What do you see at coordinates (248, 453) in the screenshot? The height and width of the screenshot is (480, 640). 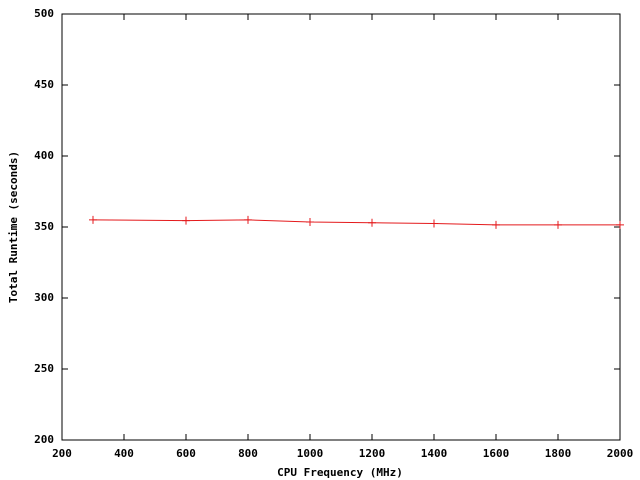 I see `x-tick-label: 800` at bounding box center [248, 453].